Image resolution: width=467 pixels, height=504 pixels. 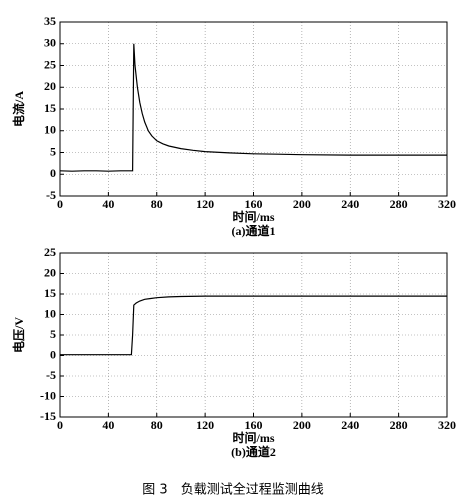 I want to click on caption: 图 3 负载测试全过程监测曲线, so click(x=232, y=490).